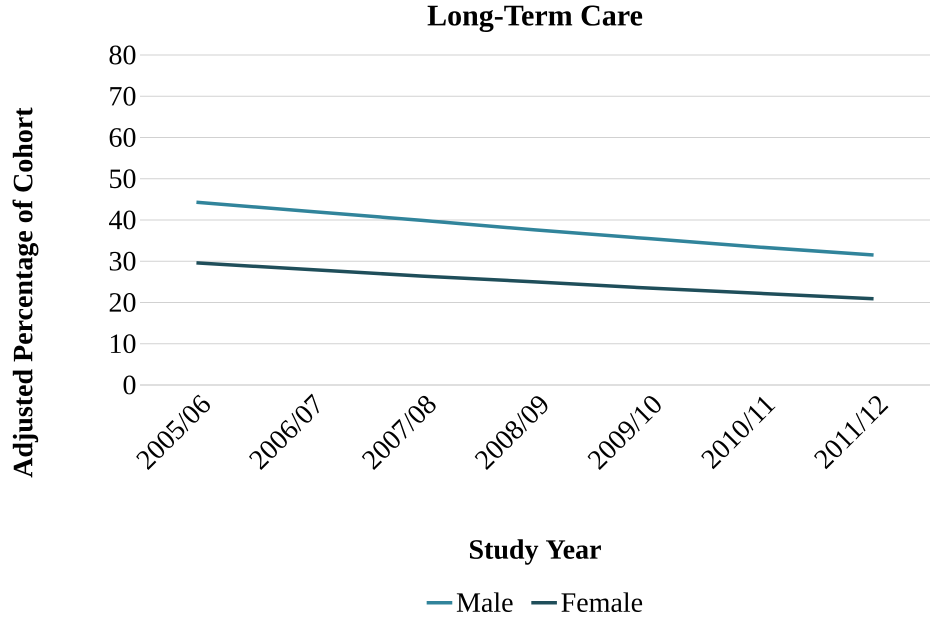  Describe the element at coordinates (123, 178) in the screenshot. I see `y-tick-label: 50` at that location.